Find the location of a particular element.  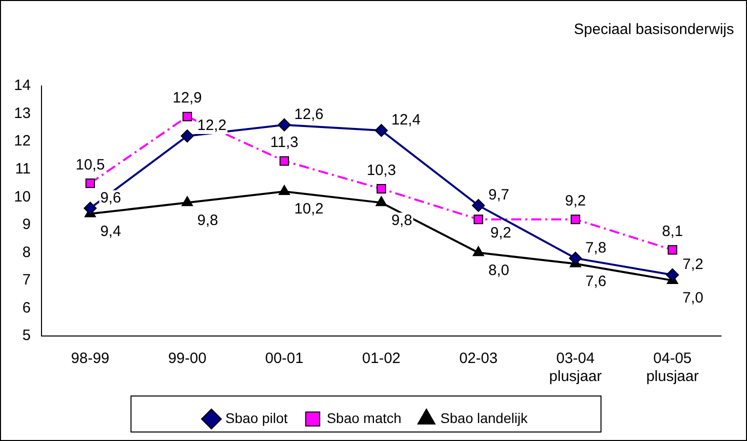

data-label: 9,6 is located at coordinates (111, 197).